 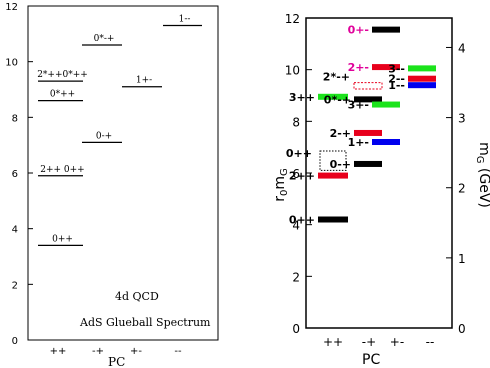 What do you see at coordinates (11, 63) in the screenshot?
I see `left-ytick-label: 10` at bounding box center [11, 63].